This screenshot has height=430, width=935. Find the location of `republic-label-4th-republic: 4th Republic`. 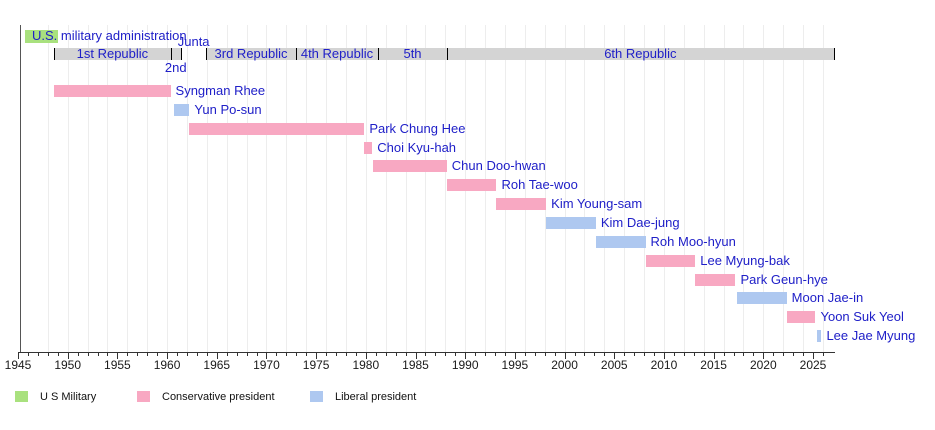

republic-label-4th-republic: 4th Republic is located at coordinates (337, 53).